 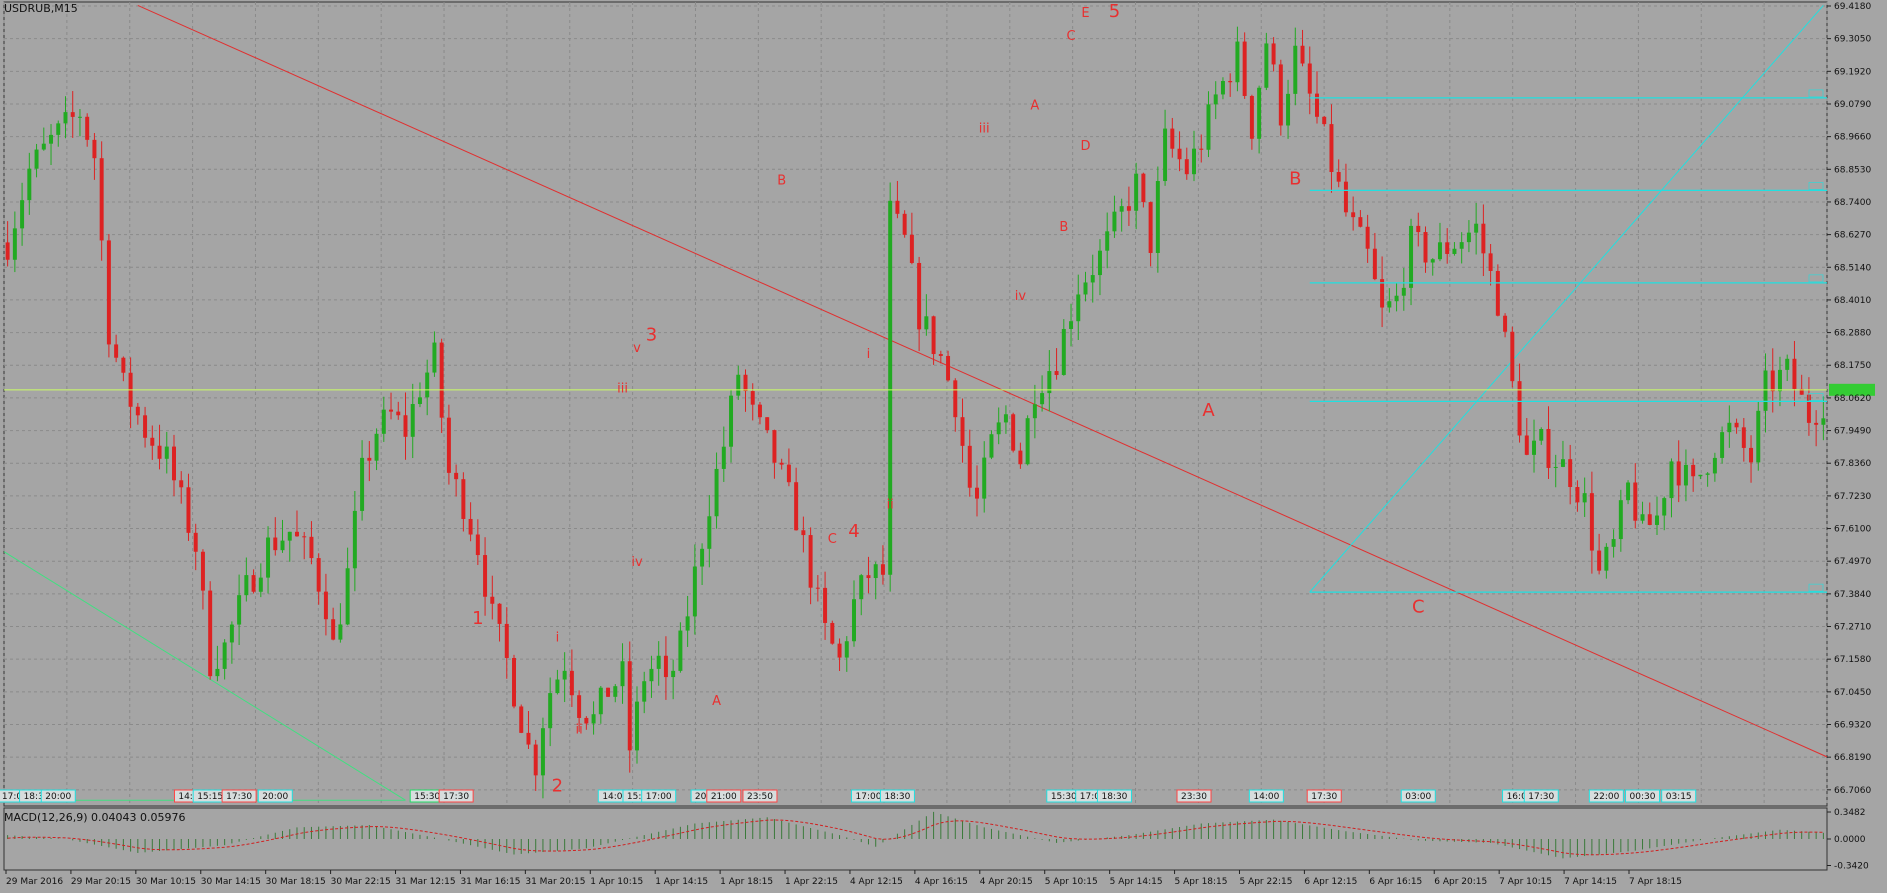 I want to click on y-tick-label: 66.7060, so click(x=1852, y=791).